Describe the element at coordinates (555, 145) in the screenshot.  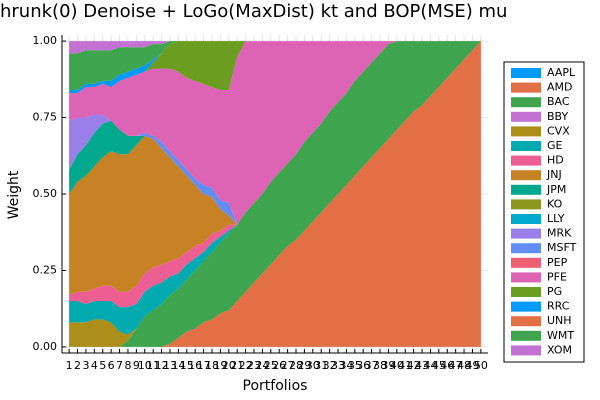
I see `legend-label: GE` at that location.